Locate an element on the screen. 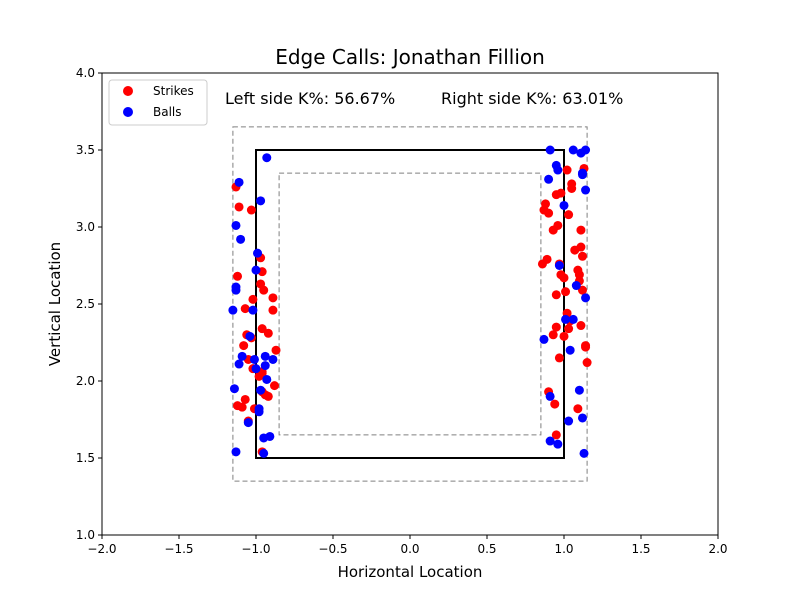  y-tick-label: 2.5 is located at coordinates (85, 304).